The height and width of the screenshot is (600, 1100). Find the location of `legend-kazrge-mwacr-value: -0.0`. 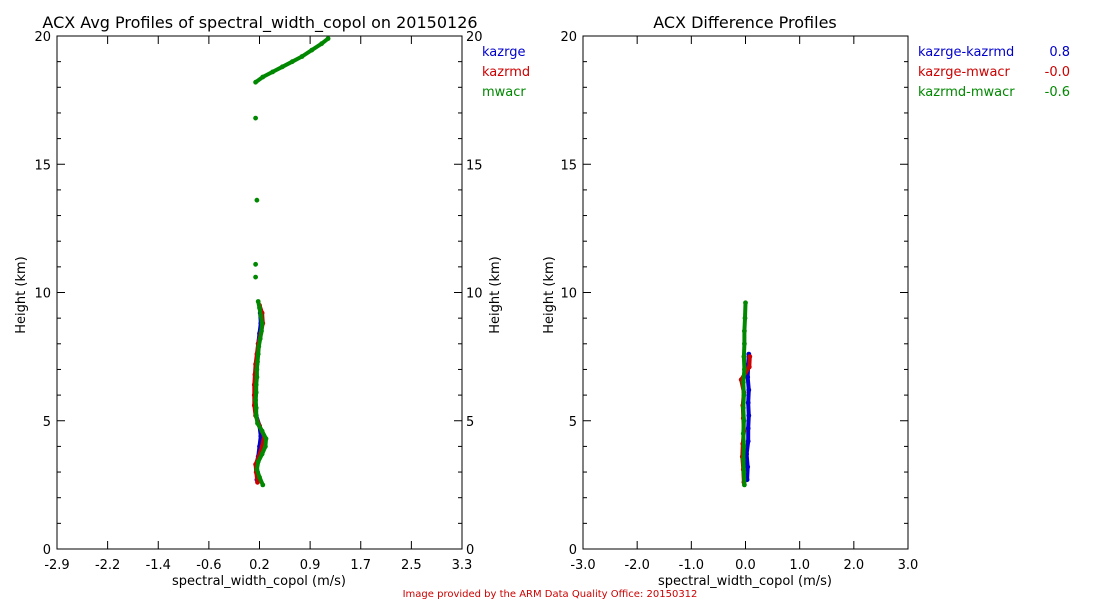

legend-kazrge-mwacr-value: -0.0 is located at coordinates (1057, 72).